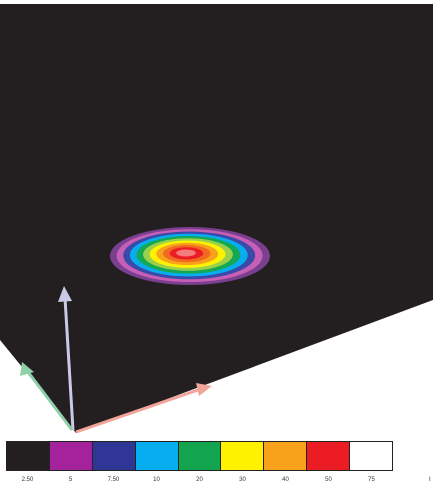  I want to click on y-axis-arrow, so click(50, 401).